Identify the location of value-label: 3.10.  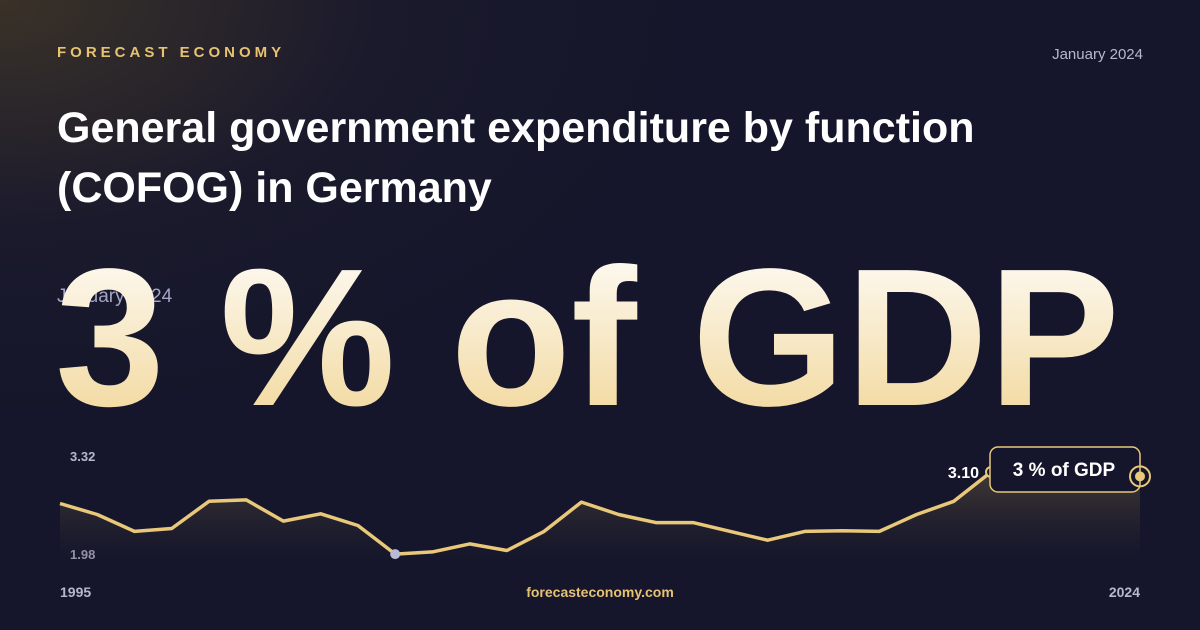
(963, 473).